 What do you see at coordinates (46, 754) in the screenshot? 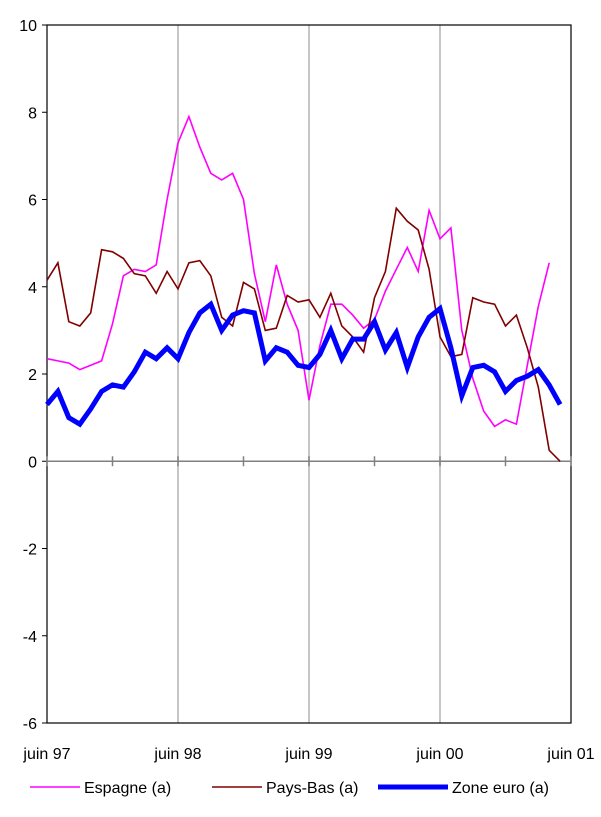
I see `x-tick-label: juin 97` at bounding box center [46, 754].